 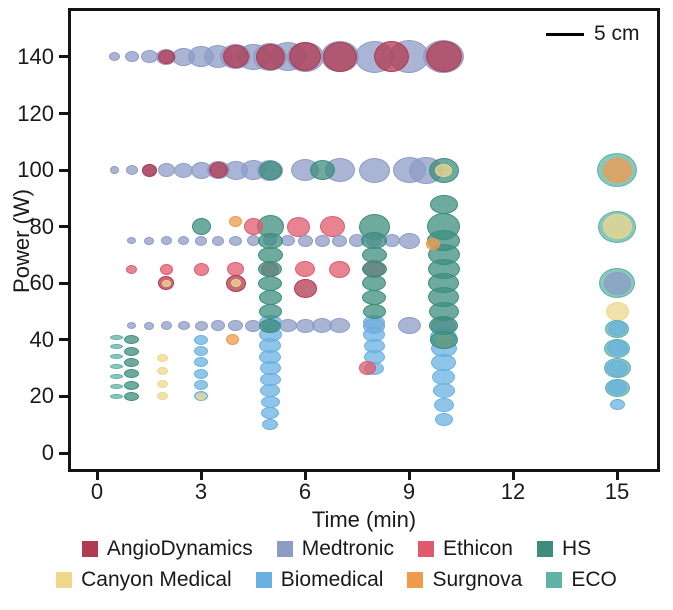 I want to click on y-tick-label: 60, so click(x=41, y=283).